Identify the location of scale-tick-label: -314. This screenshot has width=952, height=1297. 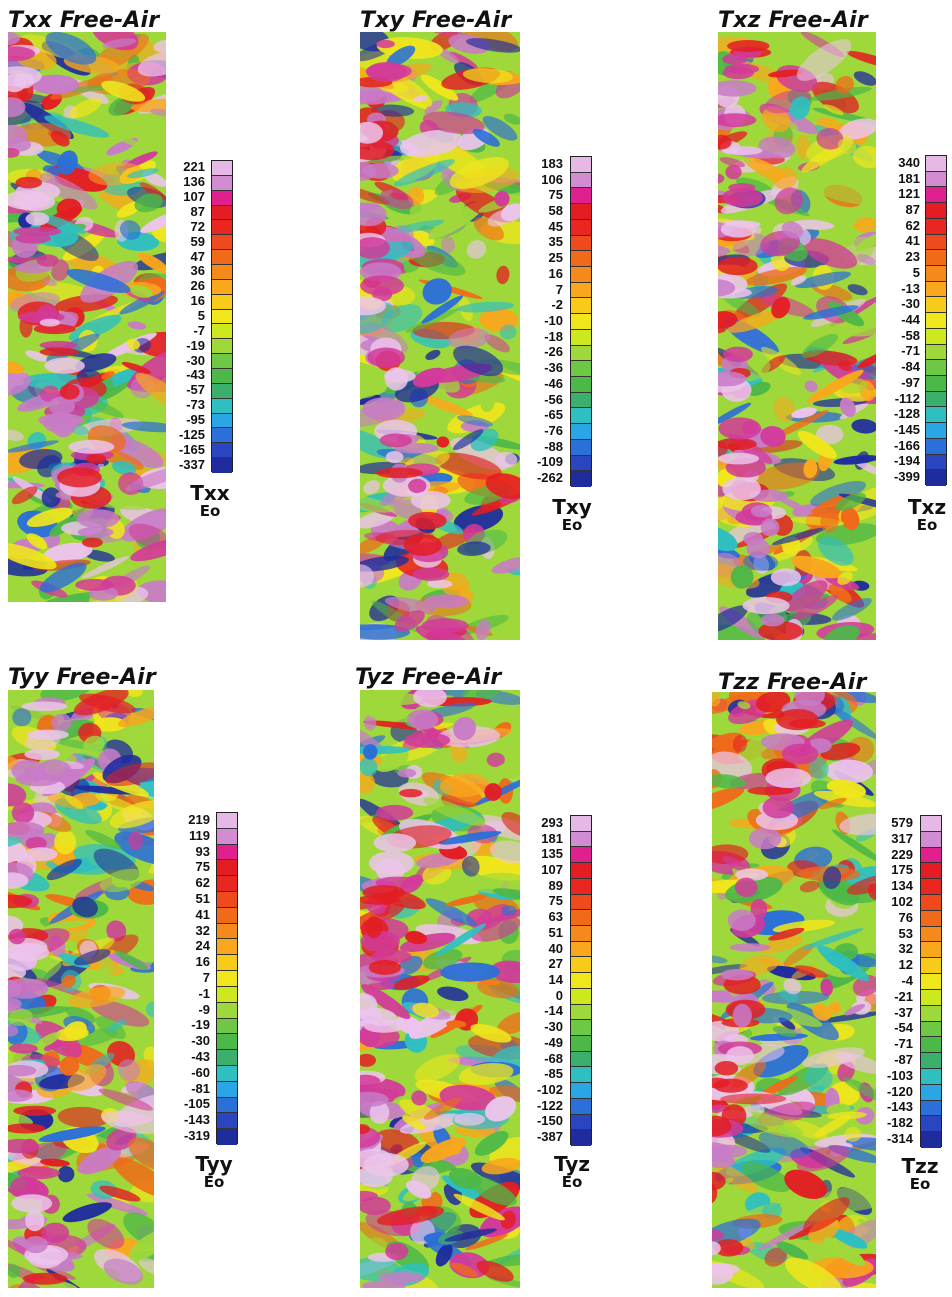
(899, 1139).